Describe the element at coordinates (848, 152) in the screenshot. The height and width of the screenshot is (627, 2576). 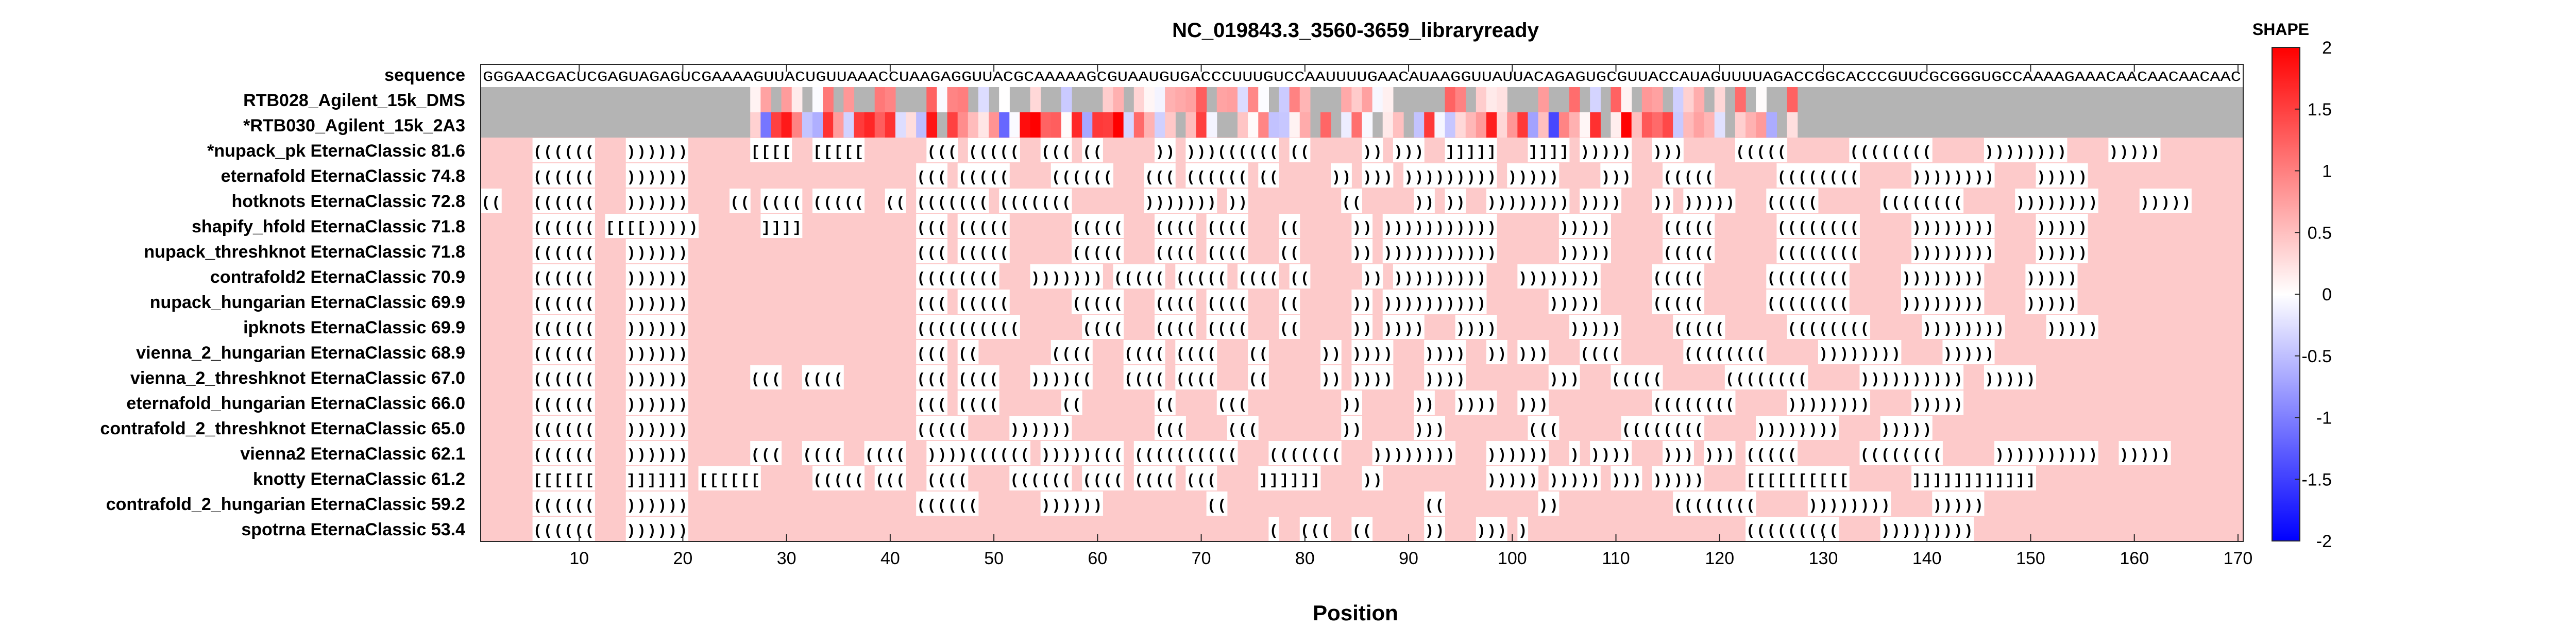
I see `bracket-char: [` at that location.